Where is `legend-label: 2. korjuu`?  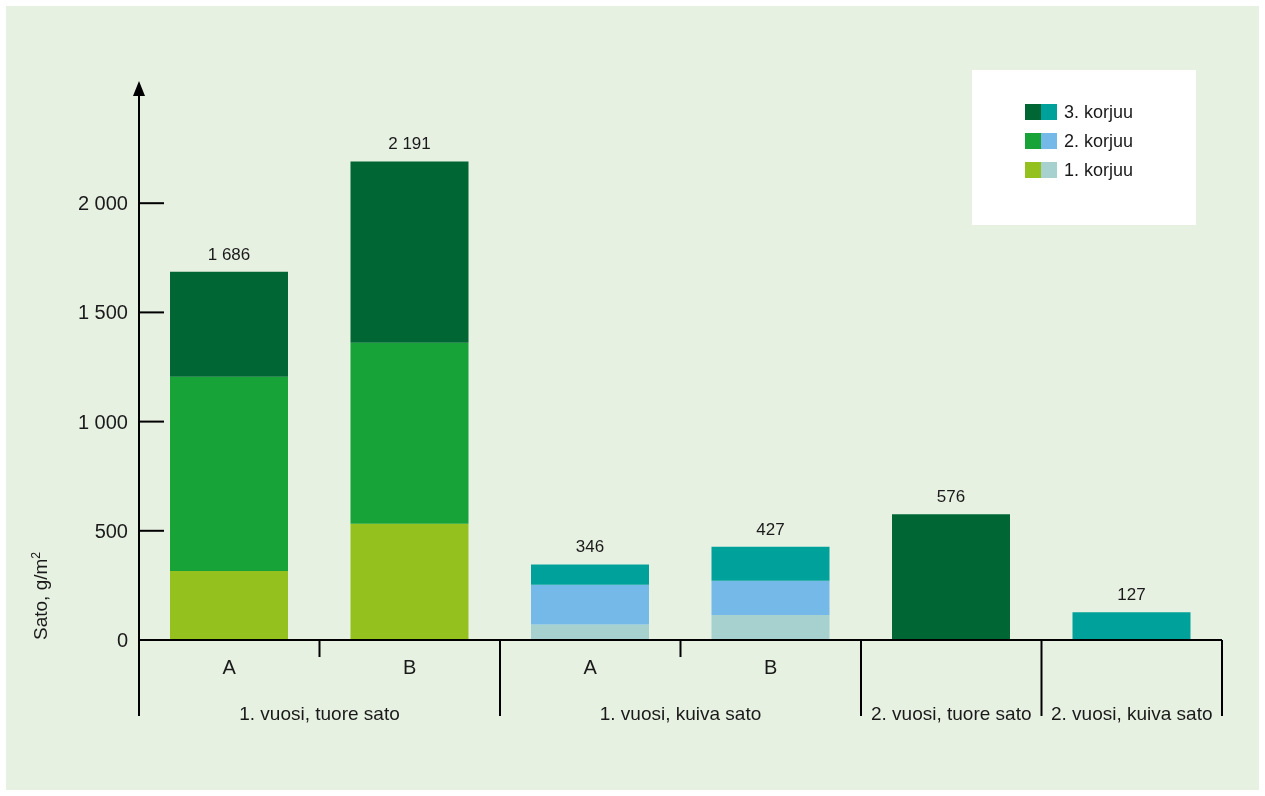
legend-label: 2. korjuu is located at coordinates (1099, 141).